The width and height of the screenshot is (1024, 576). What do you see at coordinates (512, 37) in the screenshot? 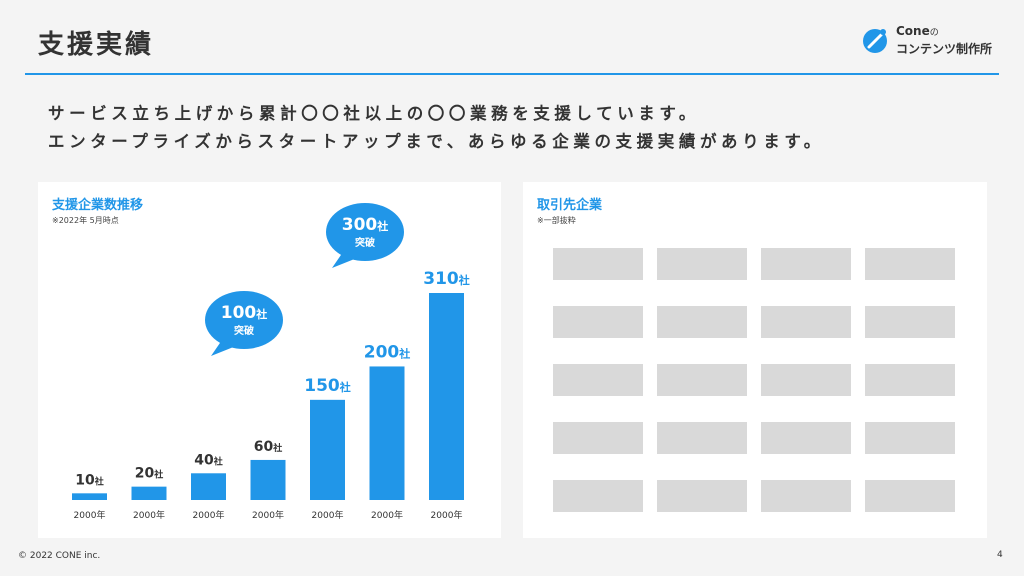
I see `header: 支援実績 Coneの コンテンツ制作所` at bounding box center [512, 37].